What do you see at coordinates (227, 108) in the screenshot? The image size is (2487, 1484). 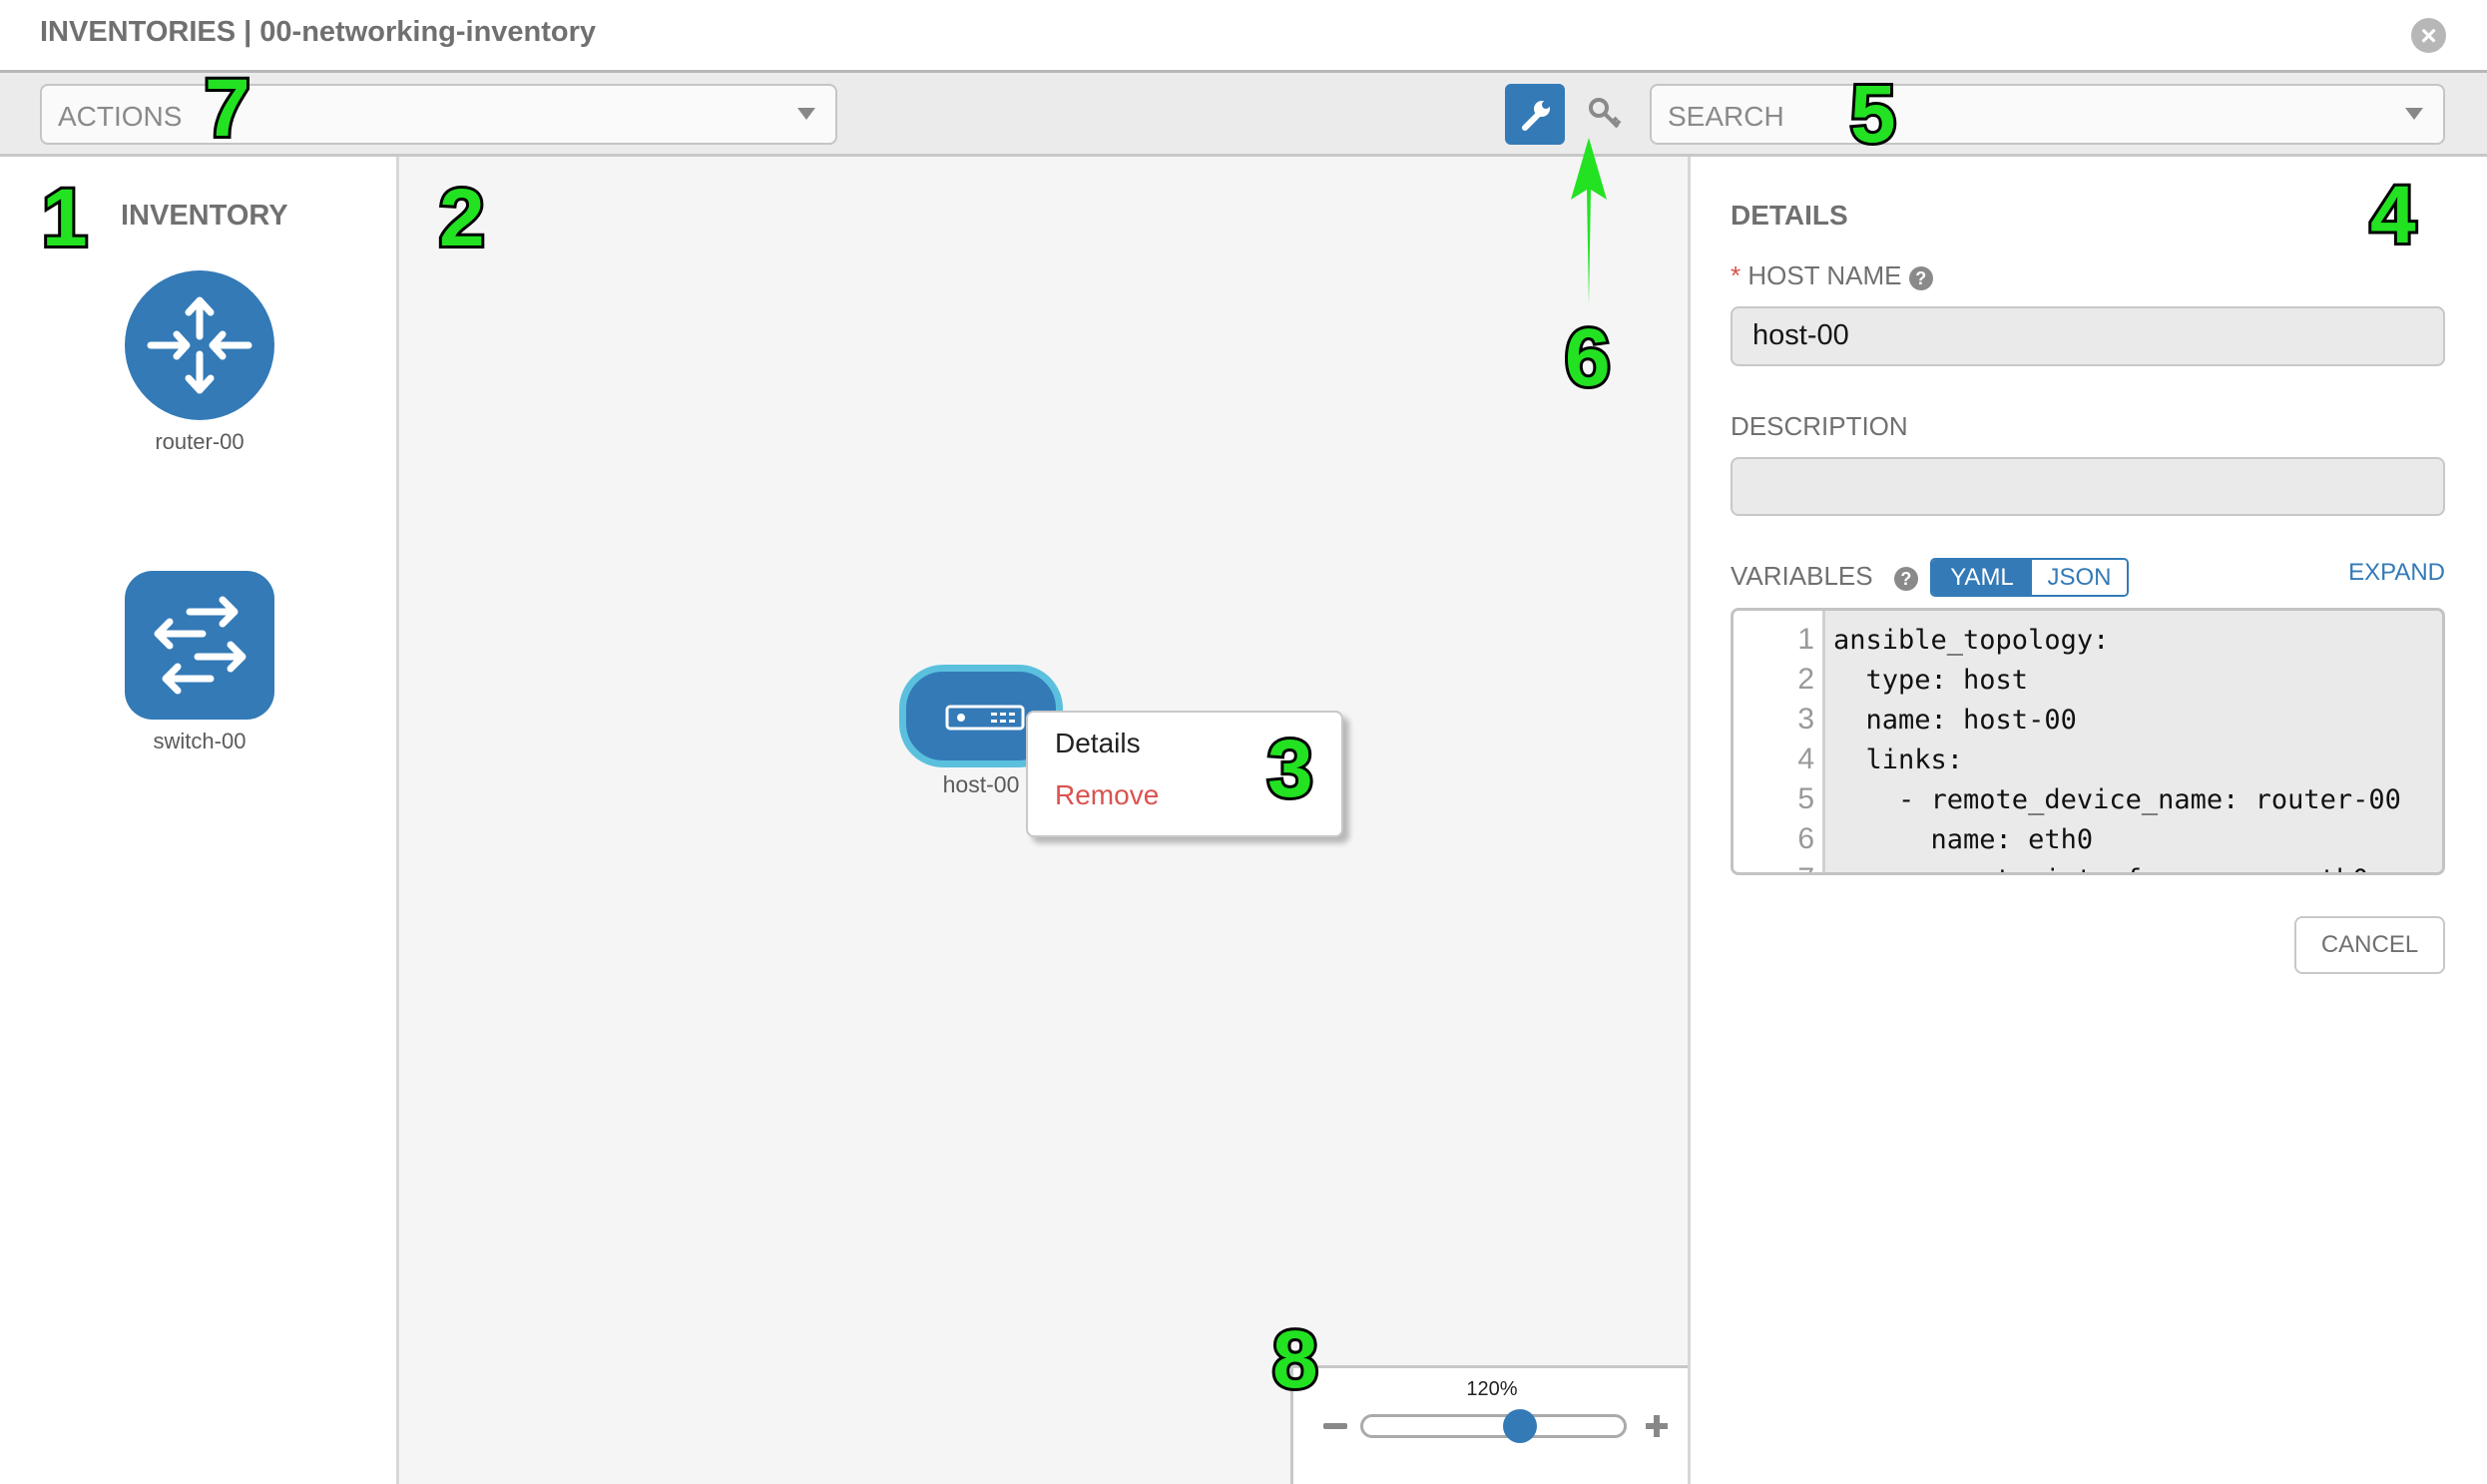 I see `annotation-7: 7` at bounding box center [227, 108].